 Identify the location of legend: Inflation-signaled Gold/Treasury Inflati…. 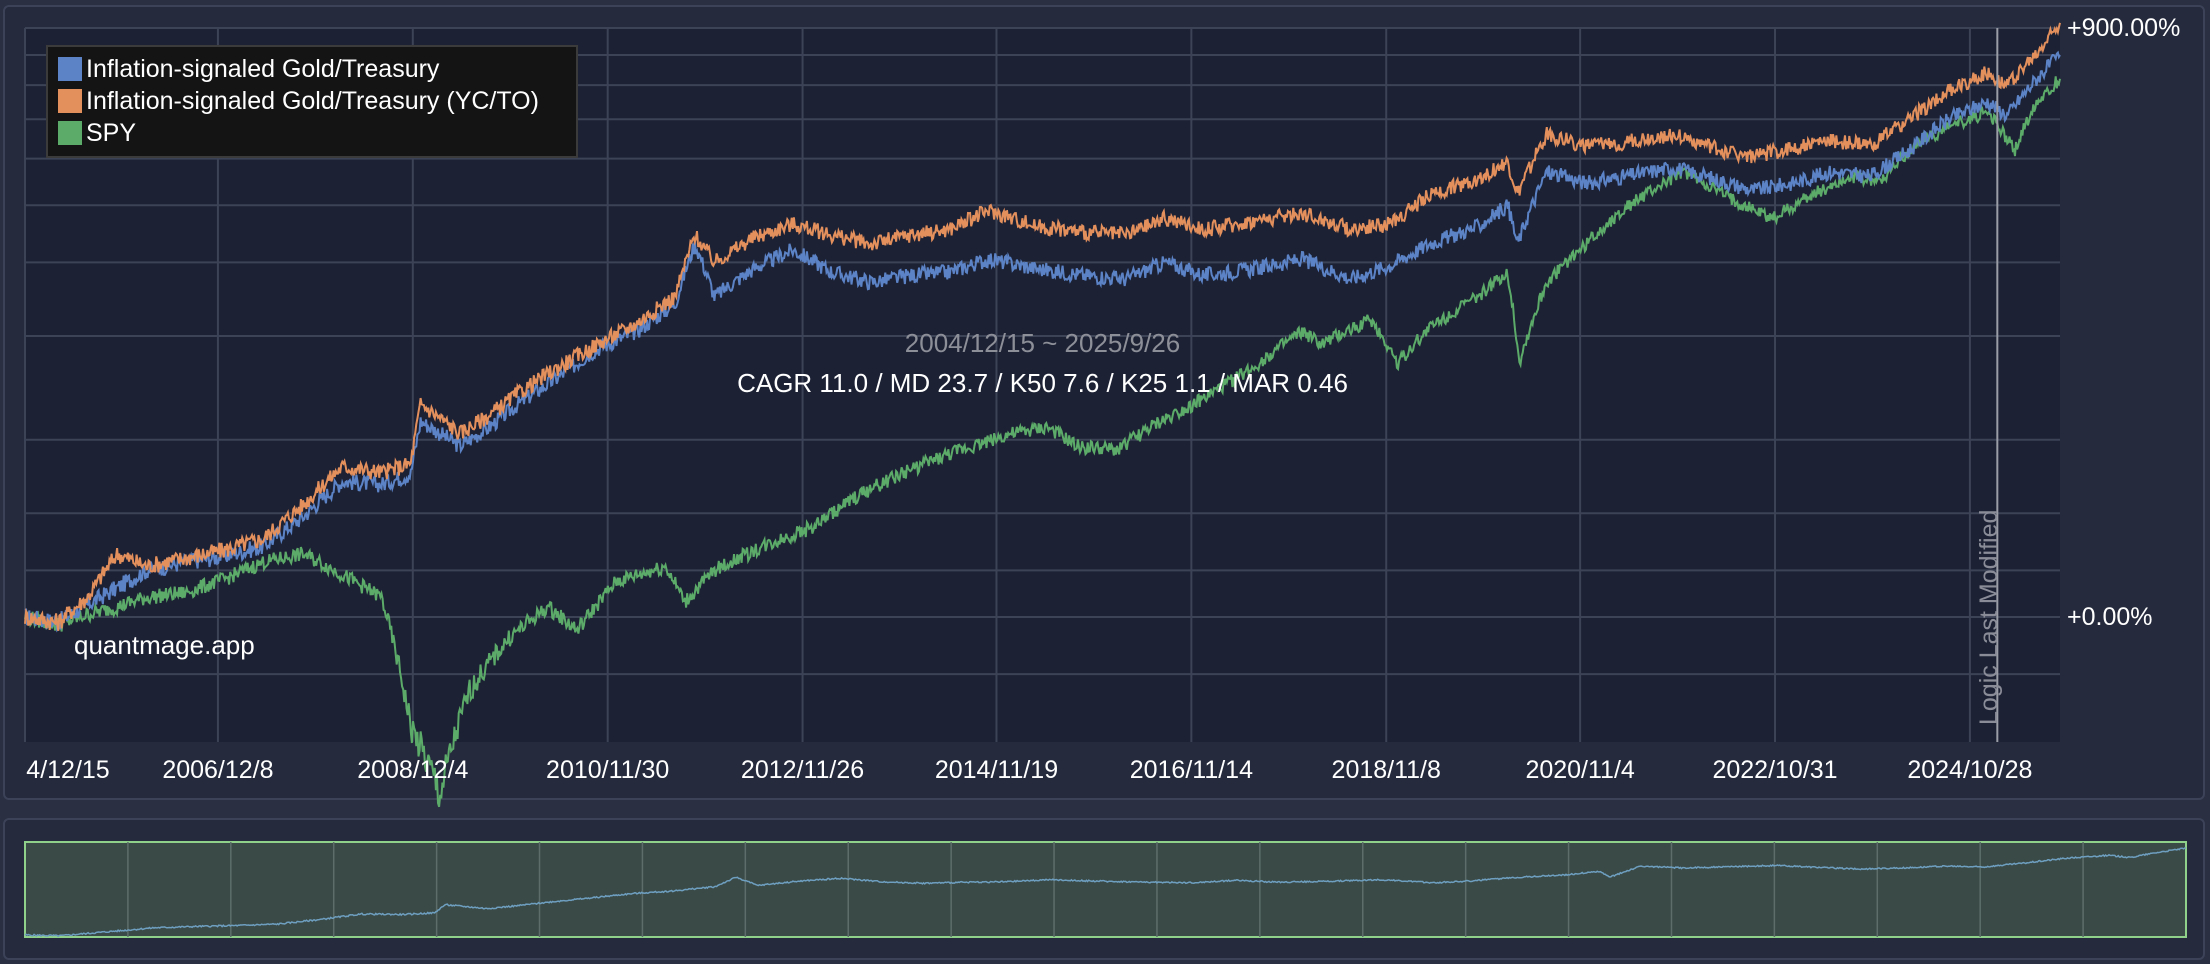
(312, 101).